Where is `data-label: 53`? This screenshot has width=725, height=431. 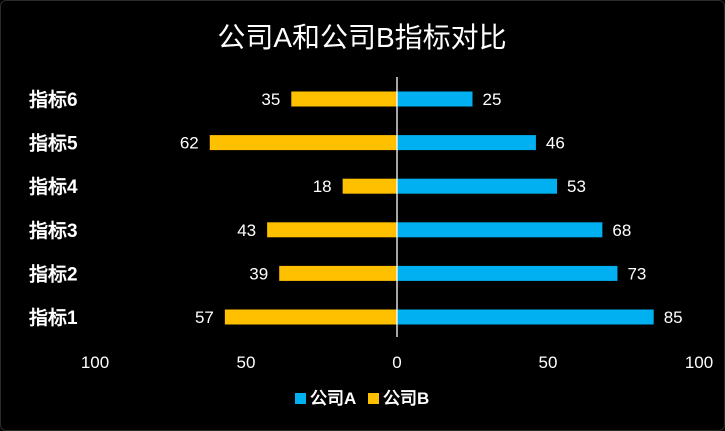
data-label: 53 is located at coordinates (576, 186).